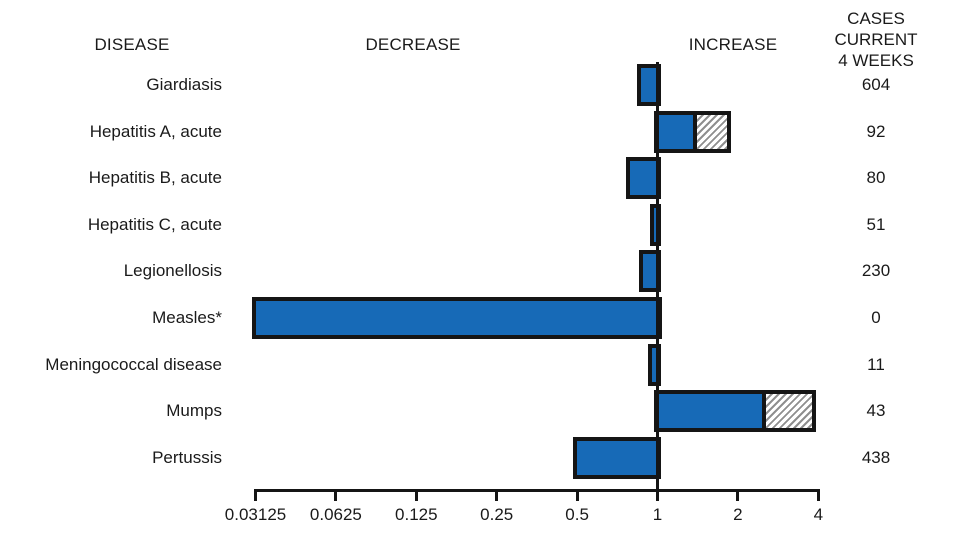 Image resolution: width=978 pixels, height=543 pixels. Describe the element at coordinates (133, 364) in the screenshot. I see `disease-label: Meningococcal disease` at that location.